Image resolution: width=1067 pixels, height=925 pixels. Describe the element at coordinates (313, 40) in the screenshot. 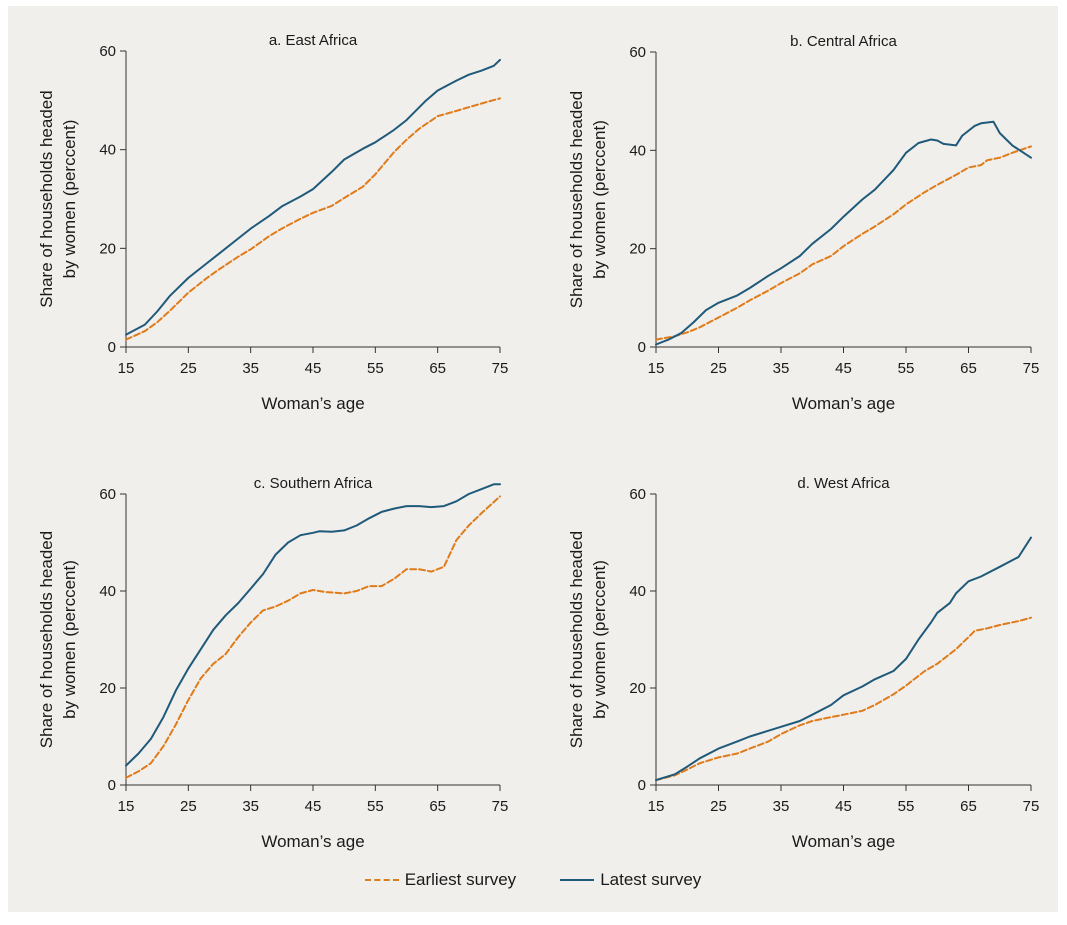

I see `chart-title: a. East Africa` at that location.